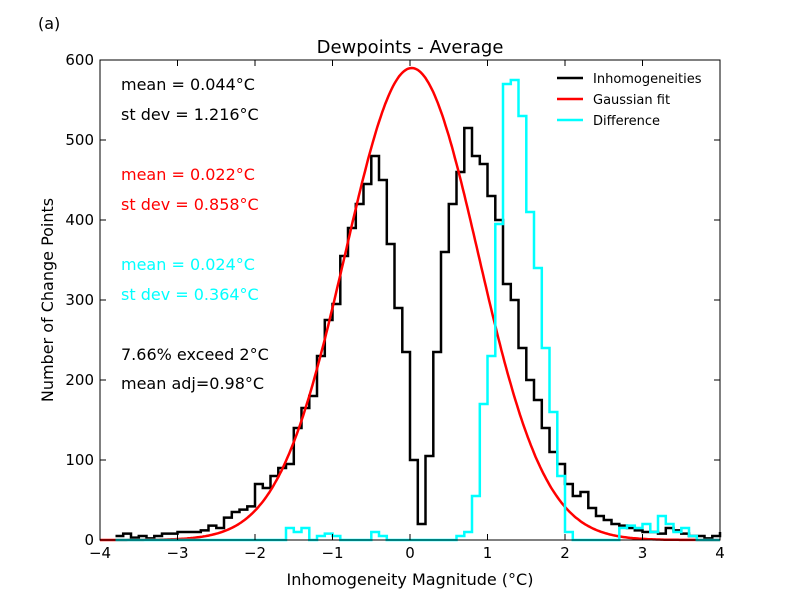 The image size is (800, 600). I want to click on x-tick-label: −3, so click(177, 553).